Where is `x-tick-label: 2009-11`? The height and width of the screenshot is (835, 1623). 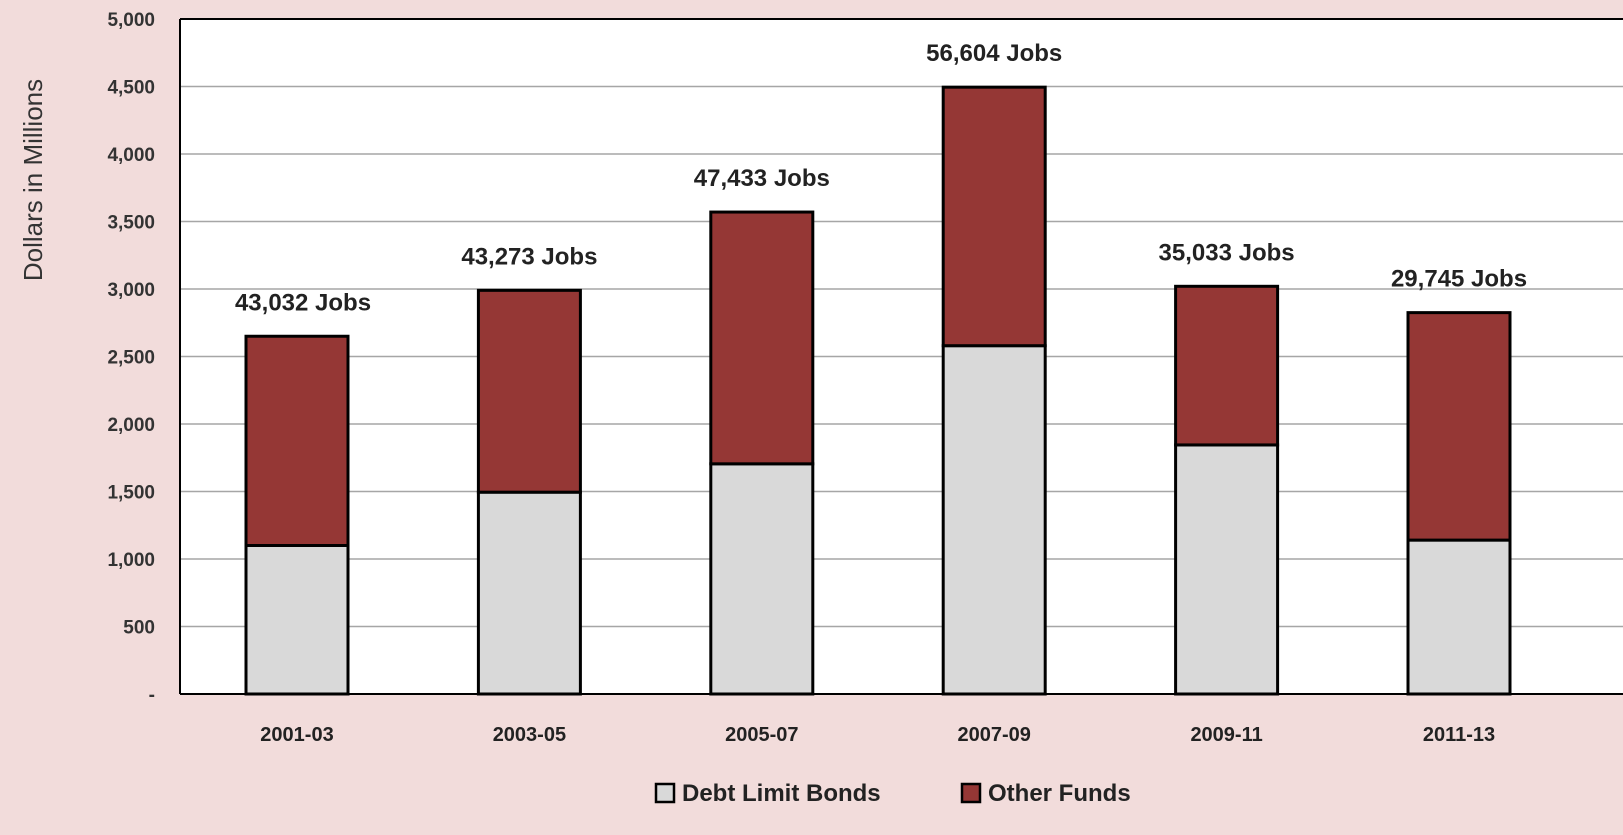
x-tick-label: 2009-11 is located at coordinates (1226, 735).